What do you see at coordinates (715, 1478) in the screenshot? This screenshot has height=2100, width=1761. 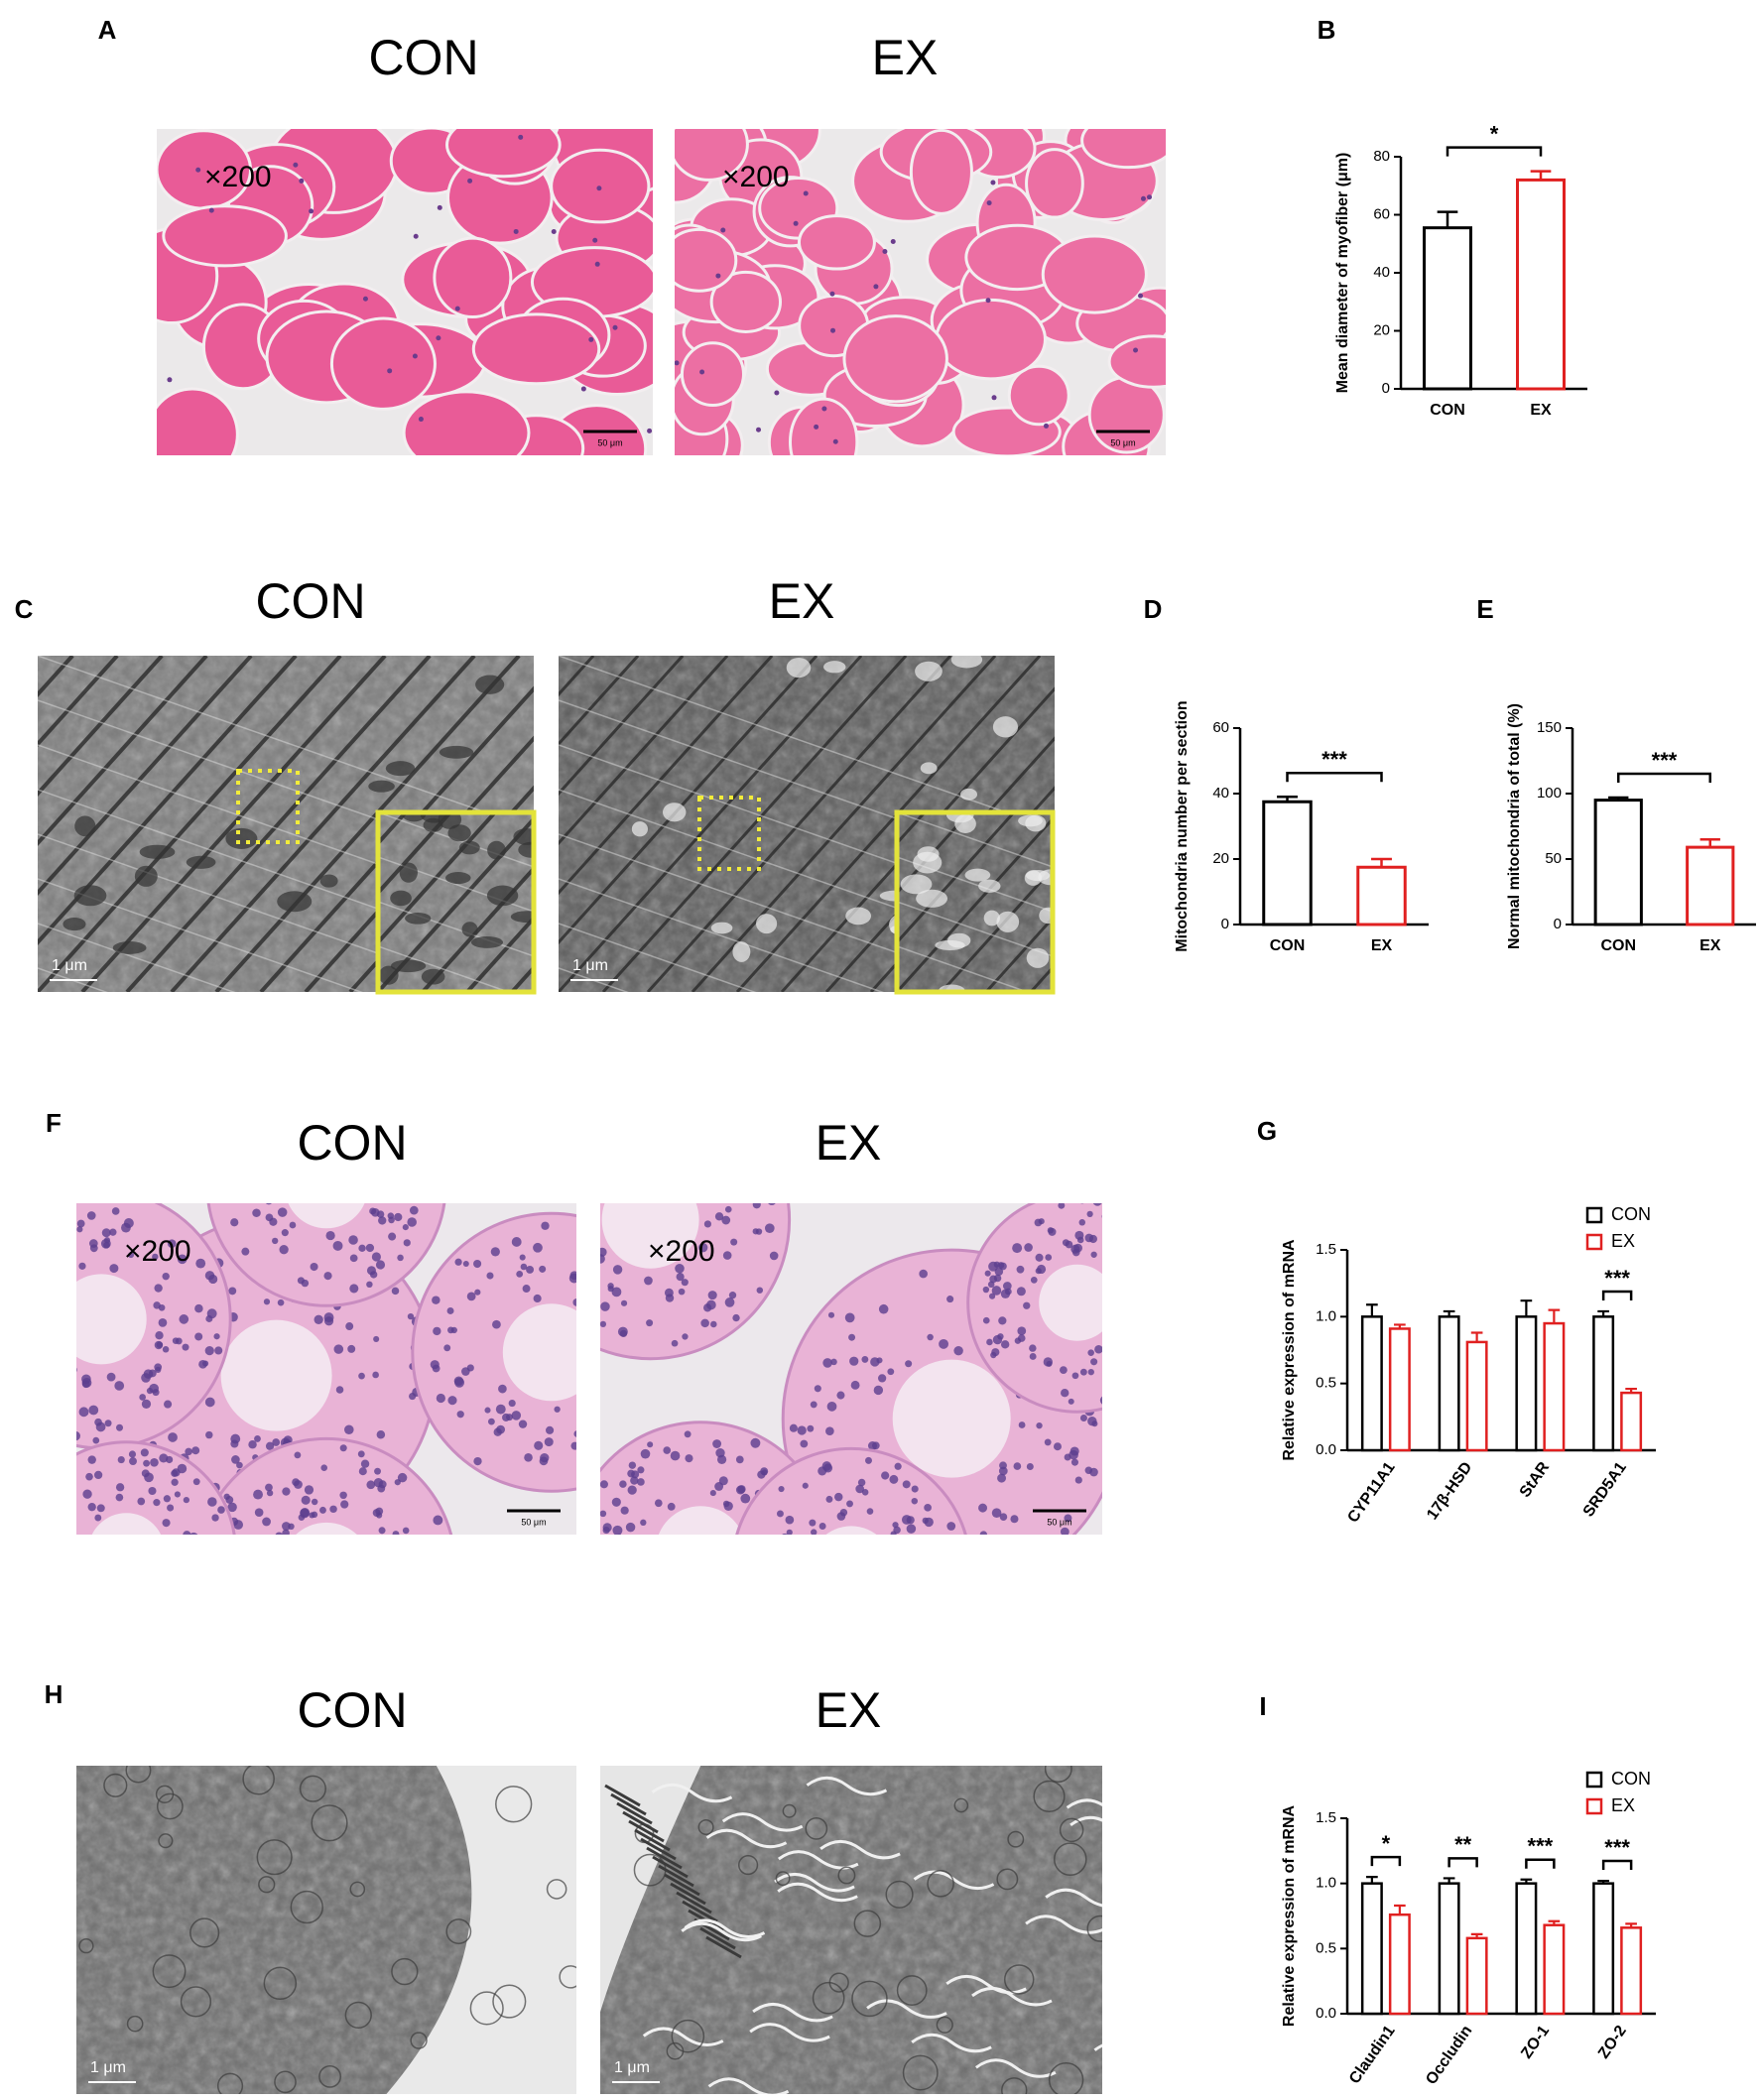 I see `tubule` at bounding box center [715, 1478].